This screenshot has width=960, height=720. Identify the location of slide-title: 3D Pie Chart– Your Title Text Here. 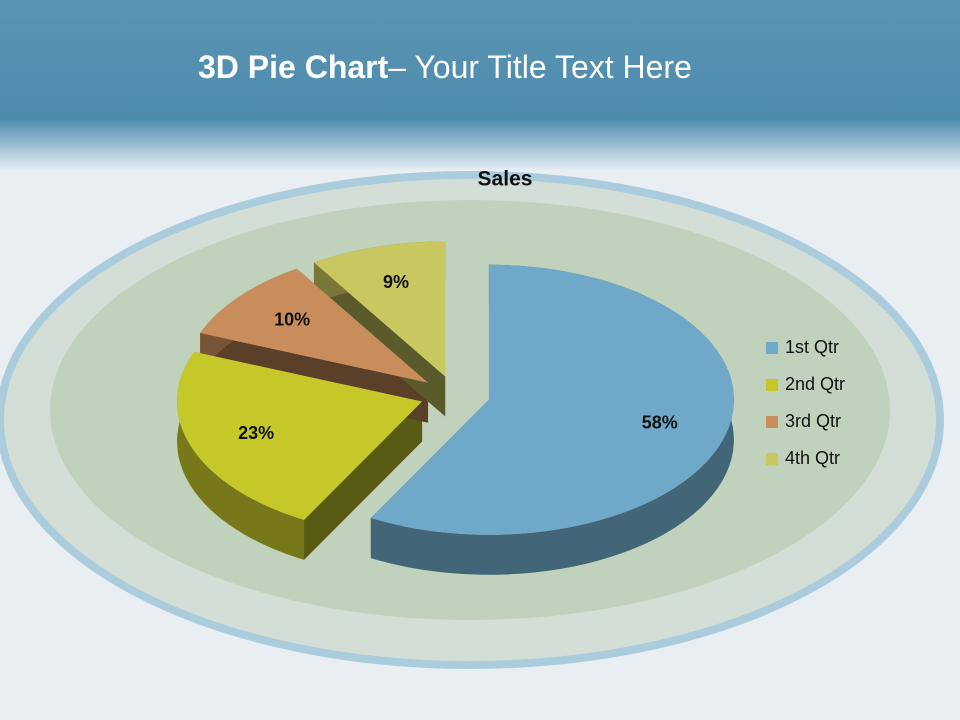
(445, 67).